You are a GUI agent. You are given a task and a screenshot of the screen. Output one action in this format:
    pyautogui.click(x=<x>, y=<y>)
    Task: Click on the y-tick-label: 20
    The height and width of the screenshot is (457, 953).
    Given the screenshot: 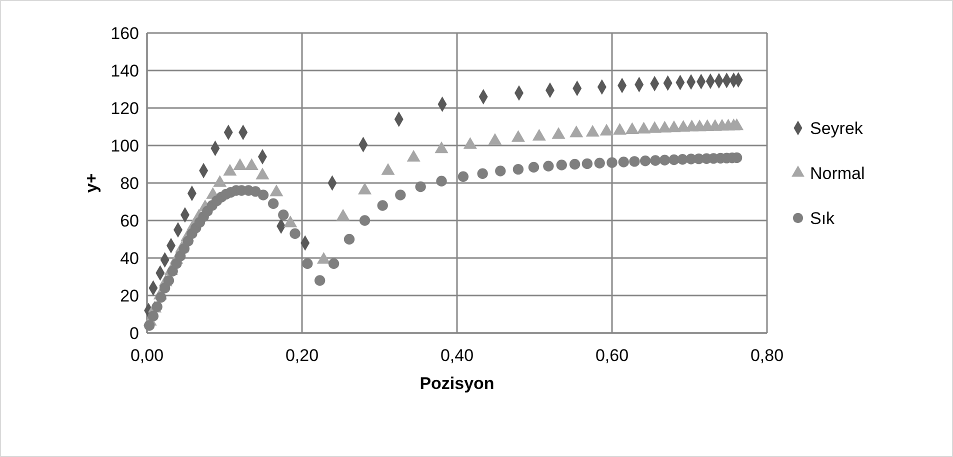 What is the action you would take?
    pyautogui.click(x=129, y=296)
    